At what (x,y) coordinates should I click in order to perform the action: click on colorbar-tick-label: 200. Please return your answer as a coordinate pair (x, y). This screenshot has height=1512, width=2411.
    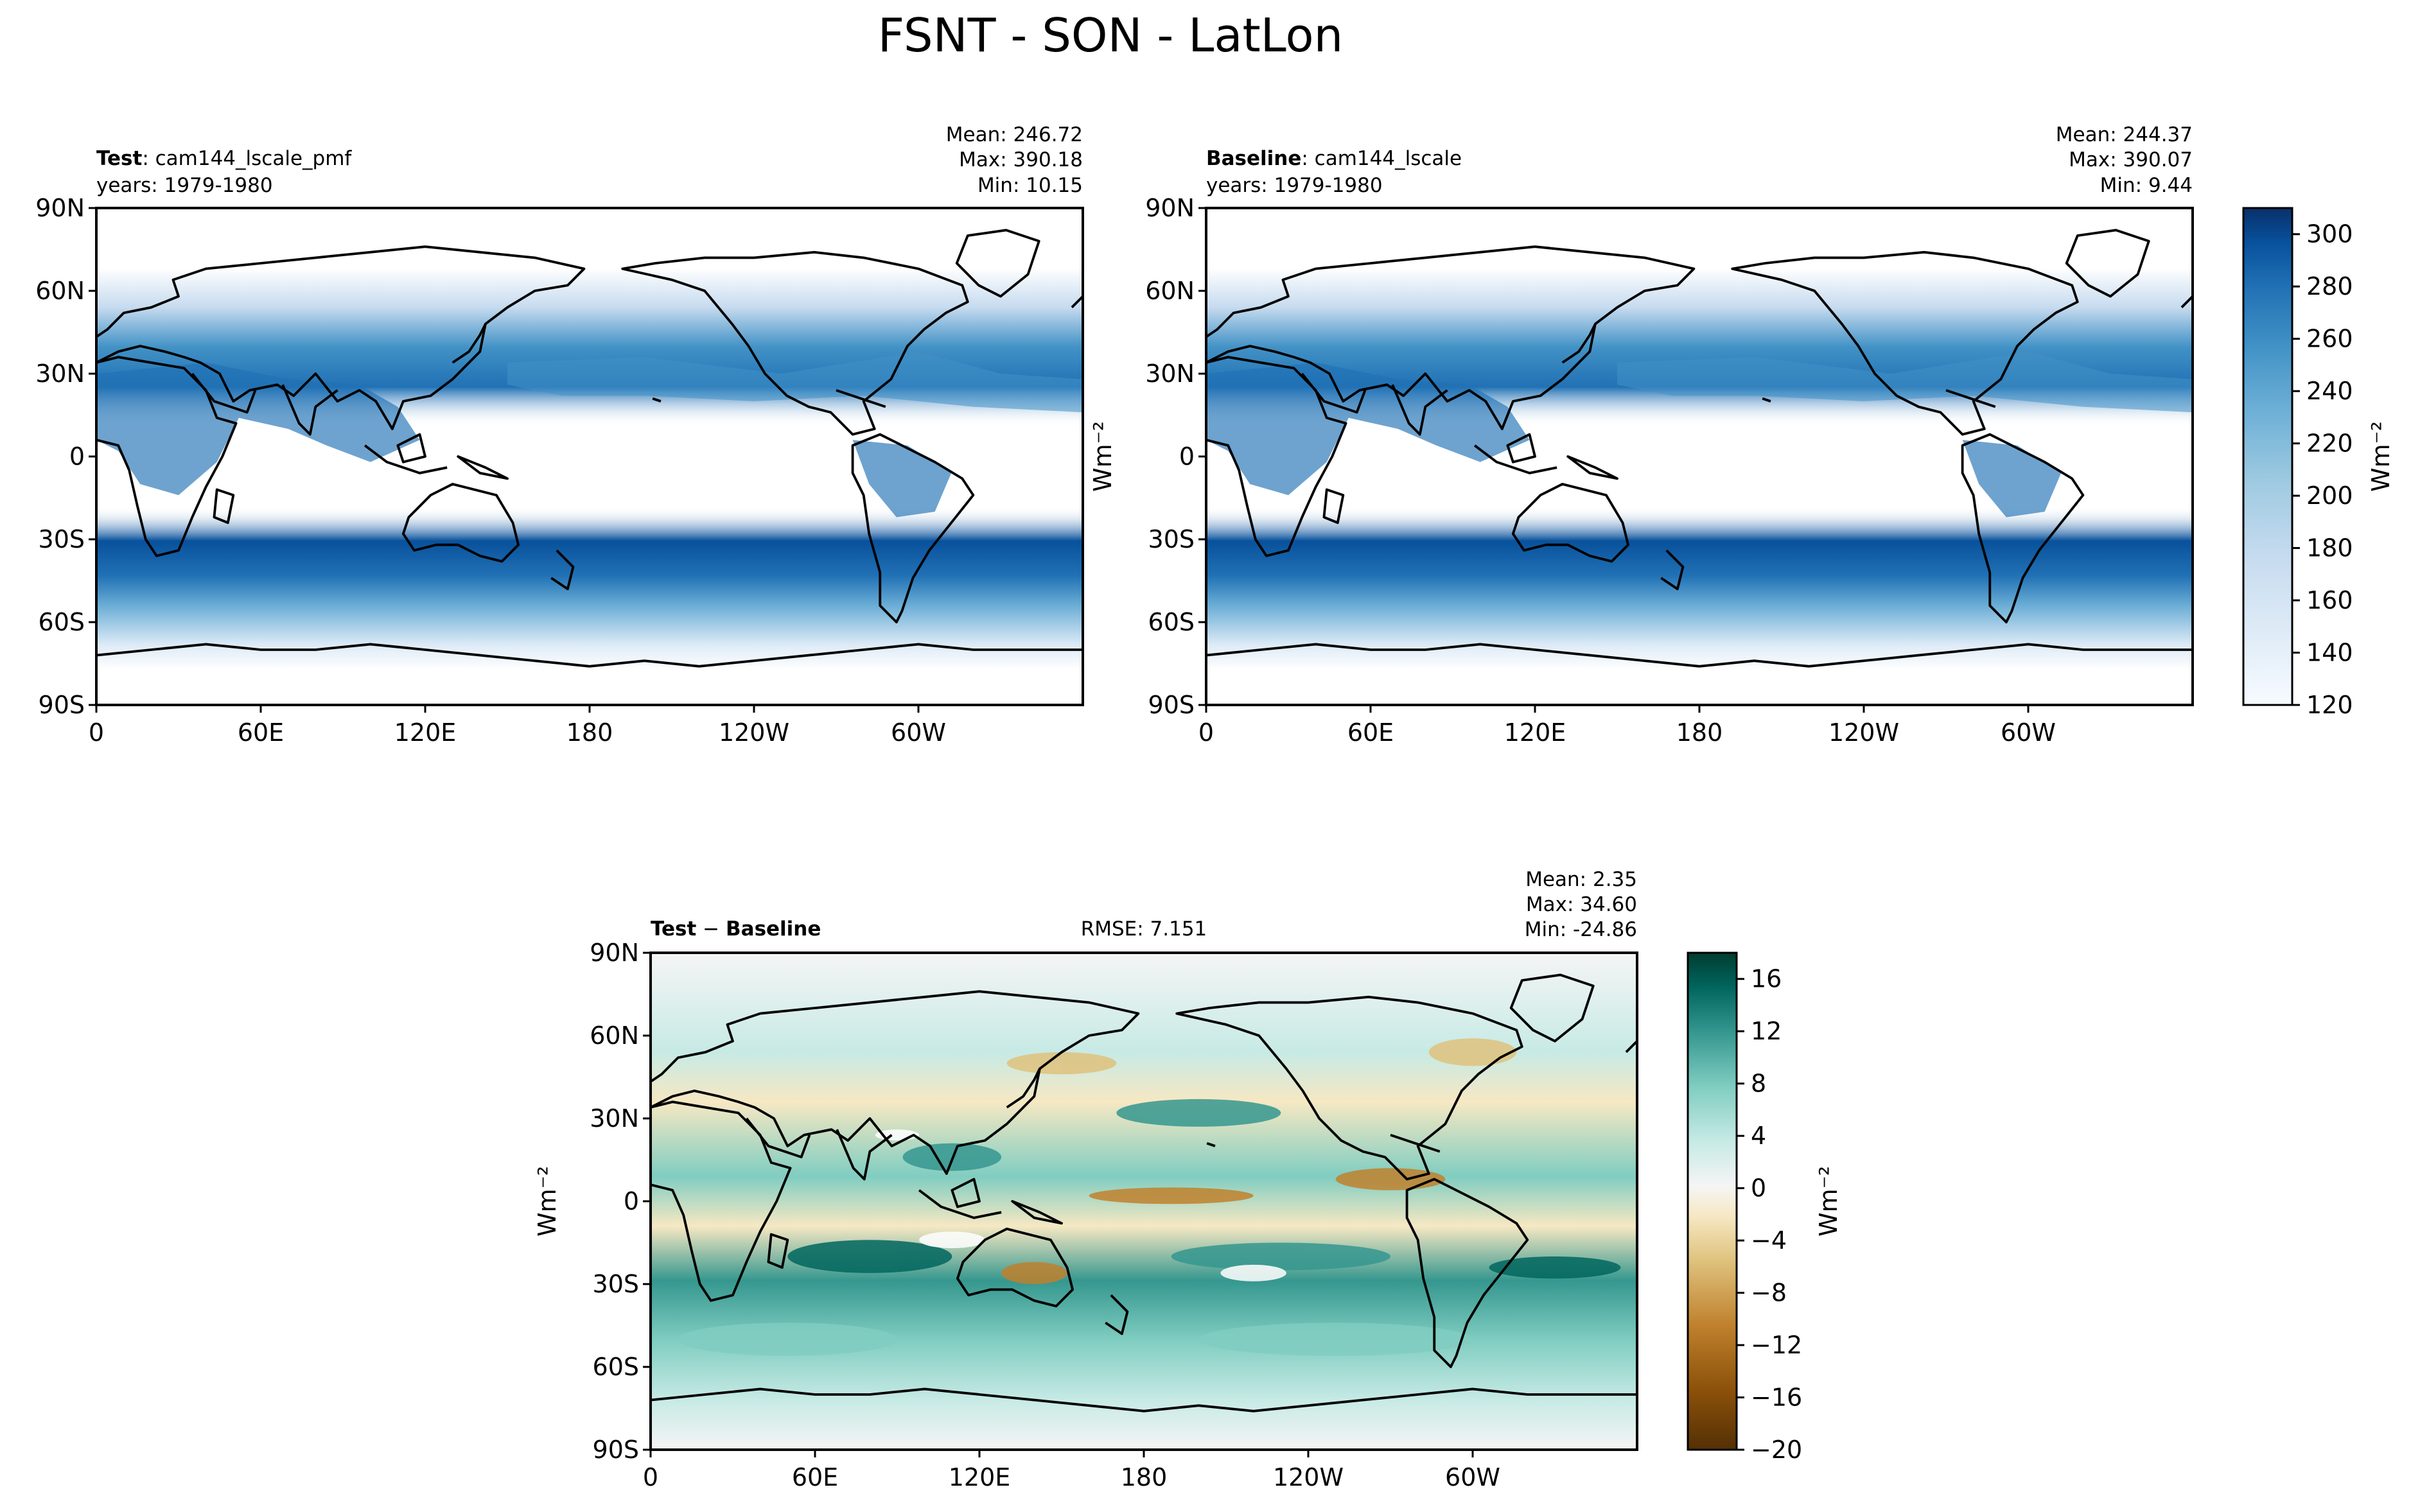
    Looking at the image, I should click on (2329, 496).